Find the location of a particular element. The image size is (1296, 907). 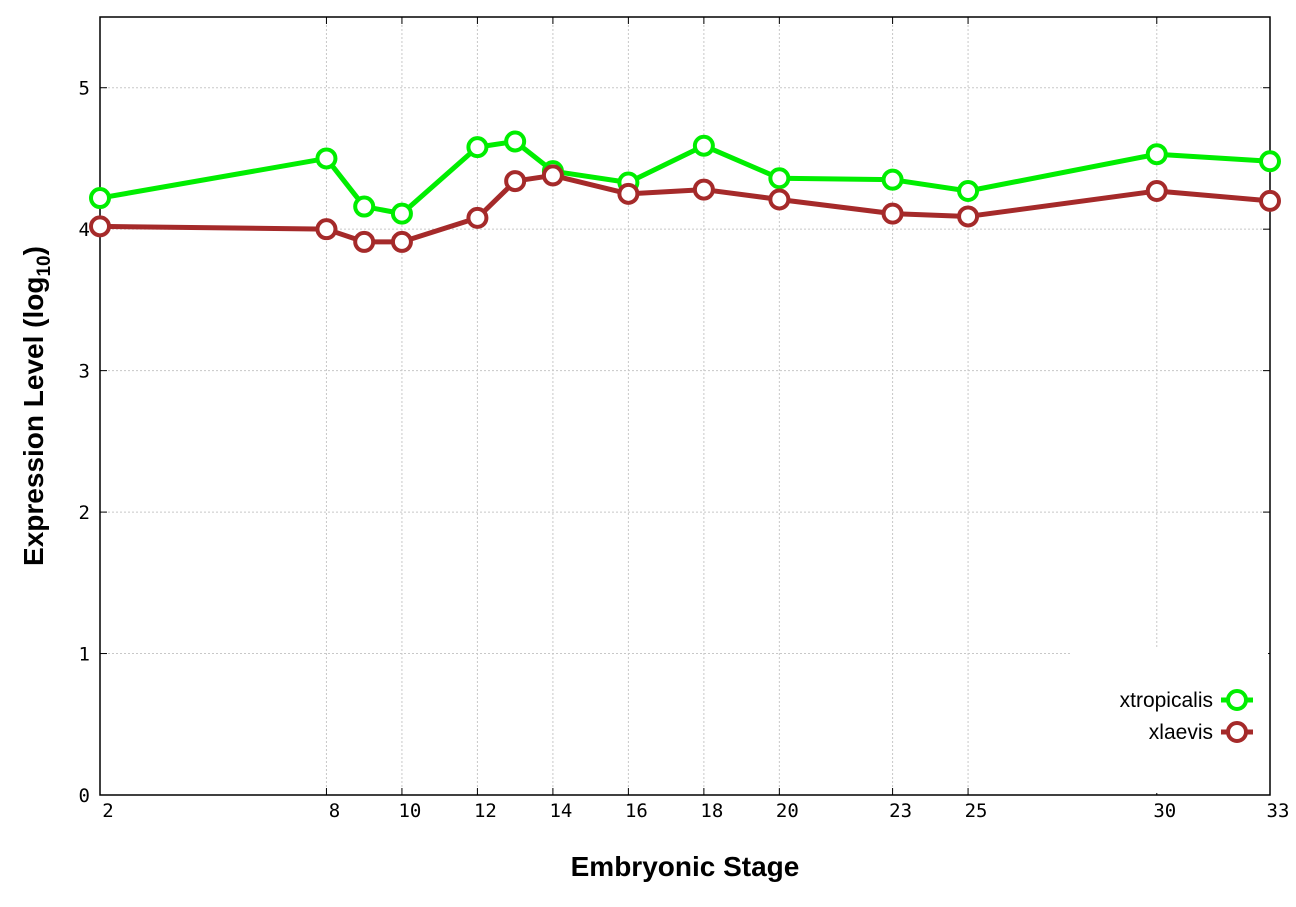

y-tick-label: 0 is located at coordinates (84, 796).